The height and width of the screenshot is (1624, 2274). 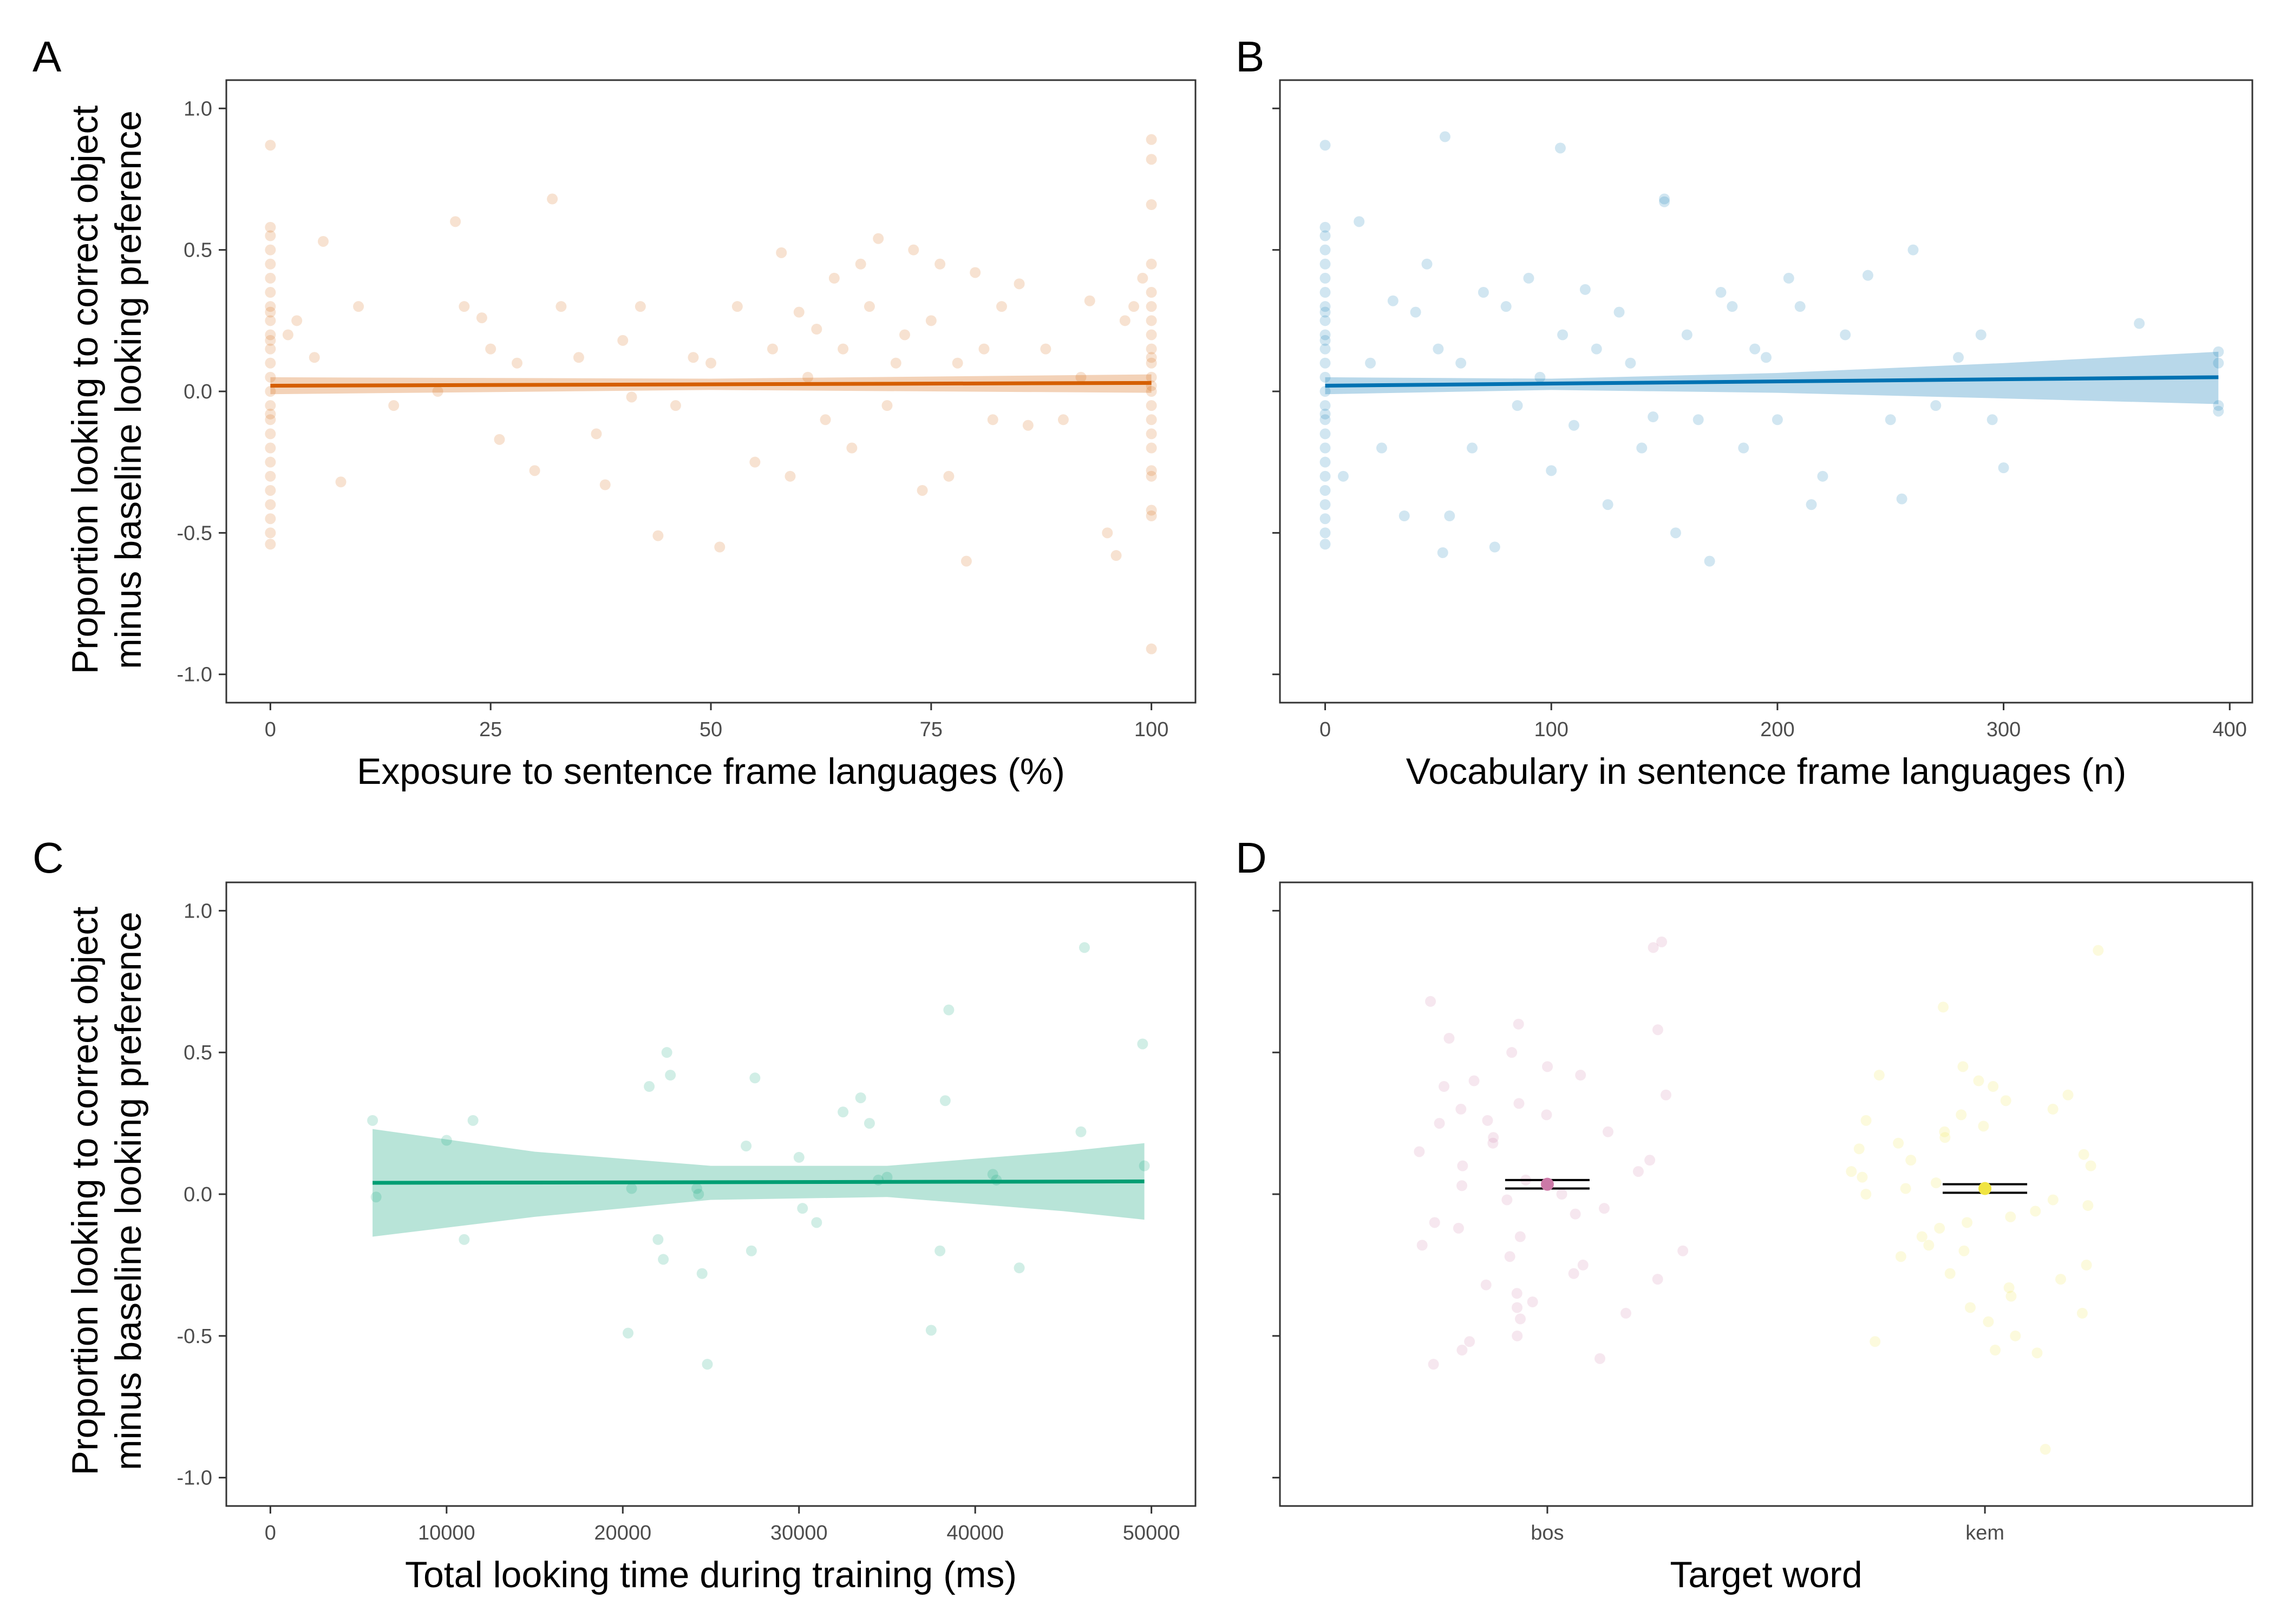 I want to click on x-axis-title: Target word, so click(x=1766, y=1574).